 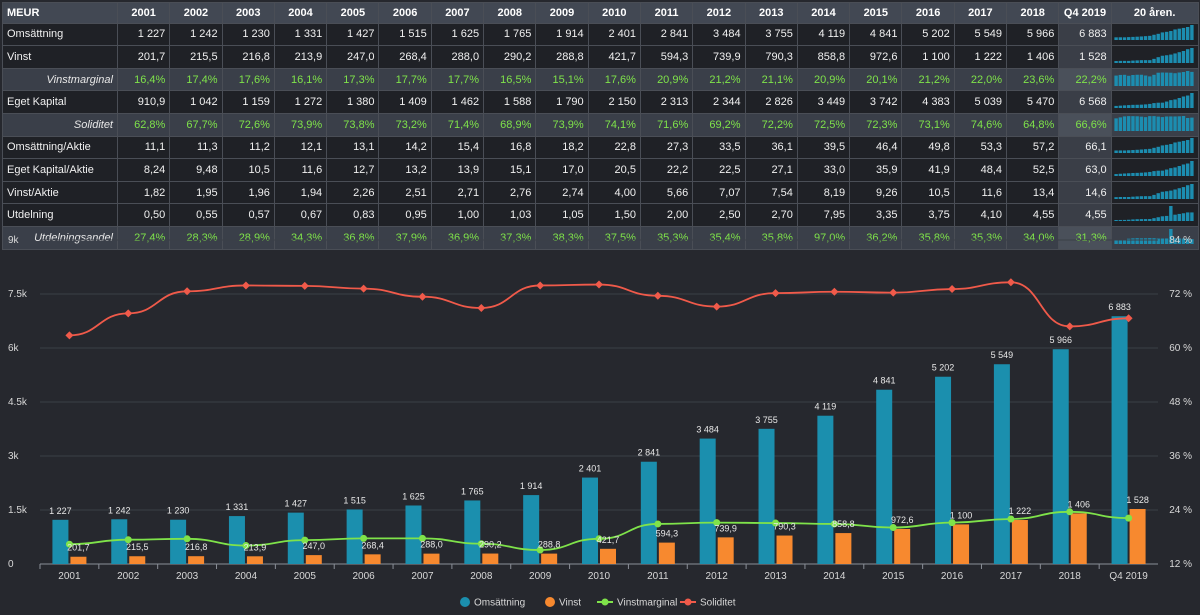 What do you see at coordinates (143, 192) in the screenshot?
I see `table-cell: 1,82` at bounding box center [143, 192].